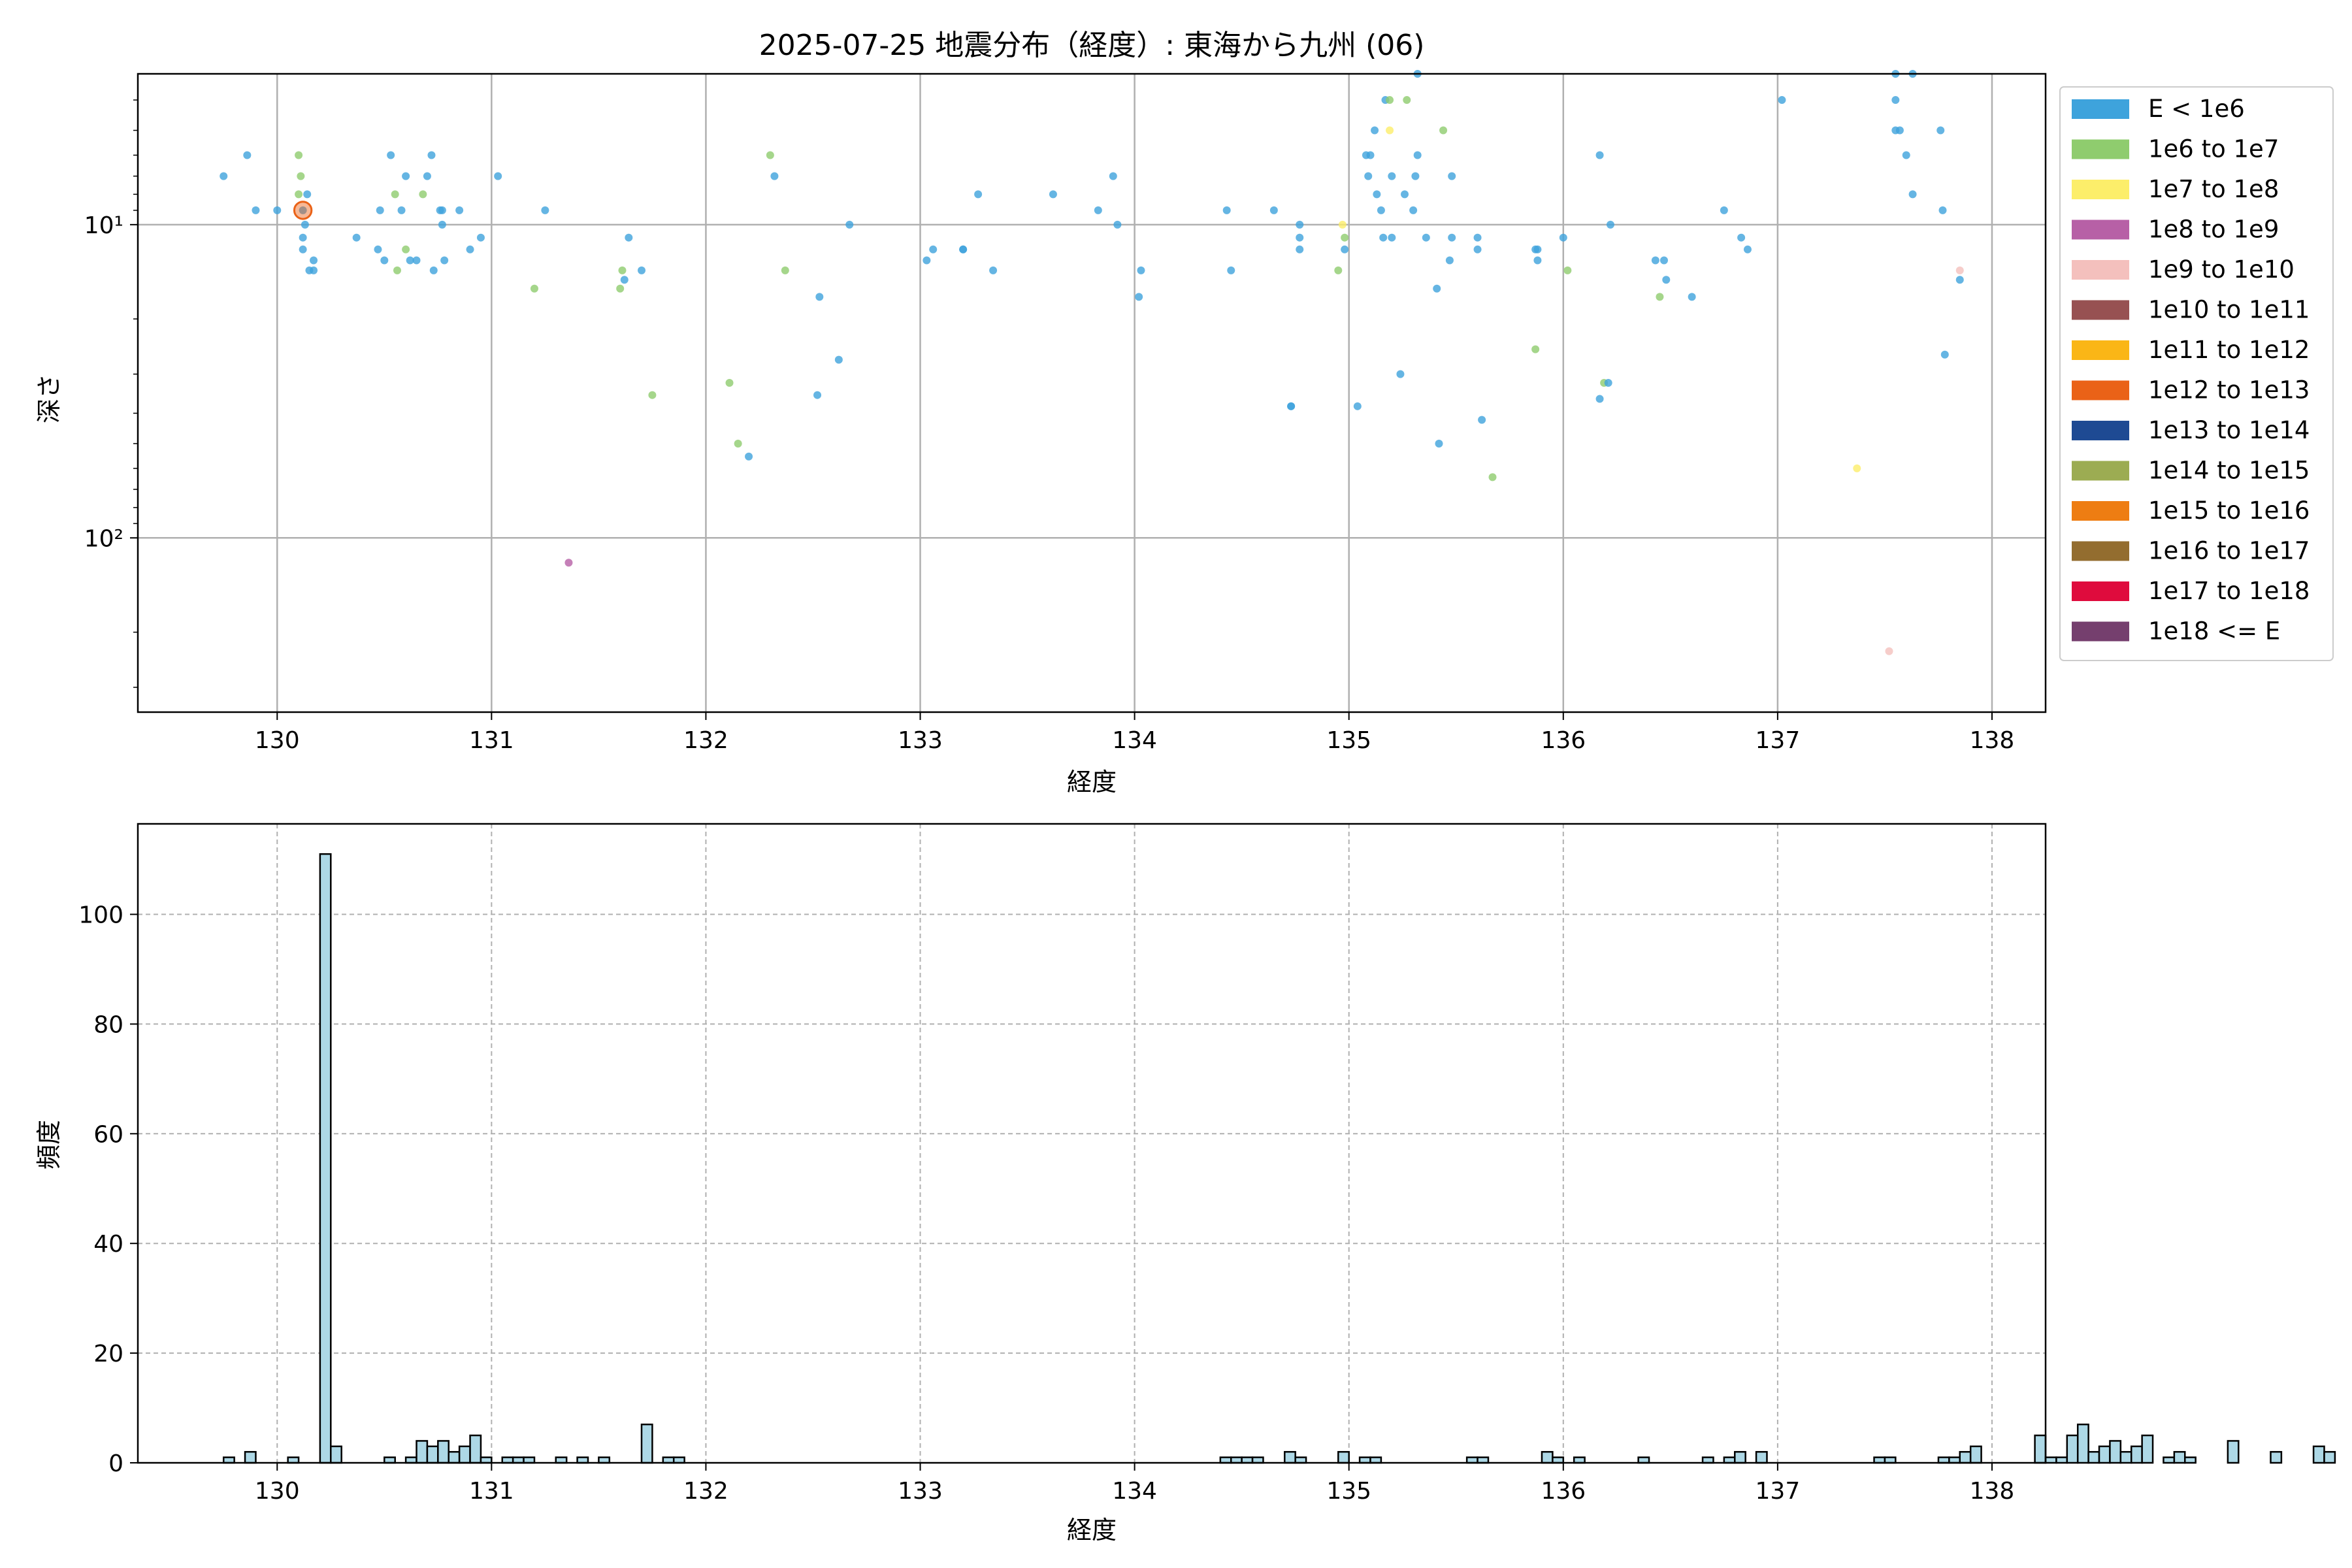 This screenshot has width=2352, height=1568. What do you see at coordinates (2229, 350) in the screenshot?
I see `legend-label: 1e11 to 1e12` at bounding box center [2229, 350].